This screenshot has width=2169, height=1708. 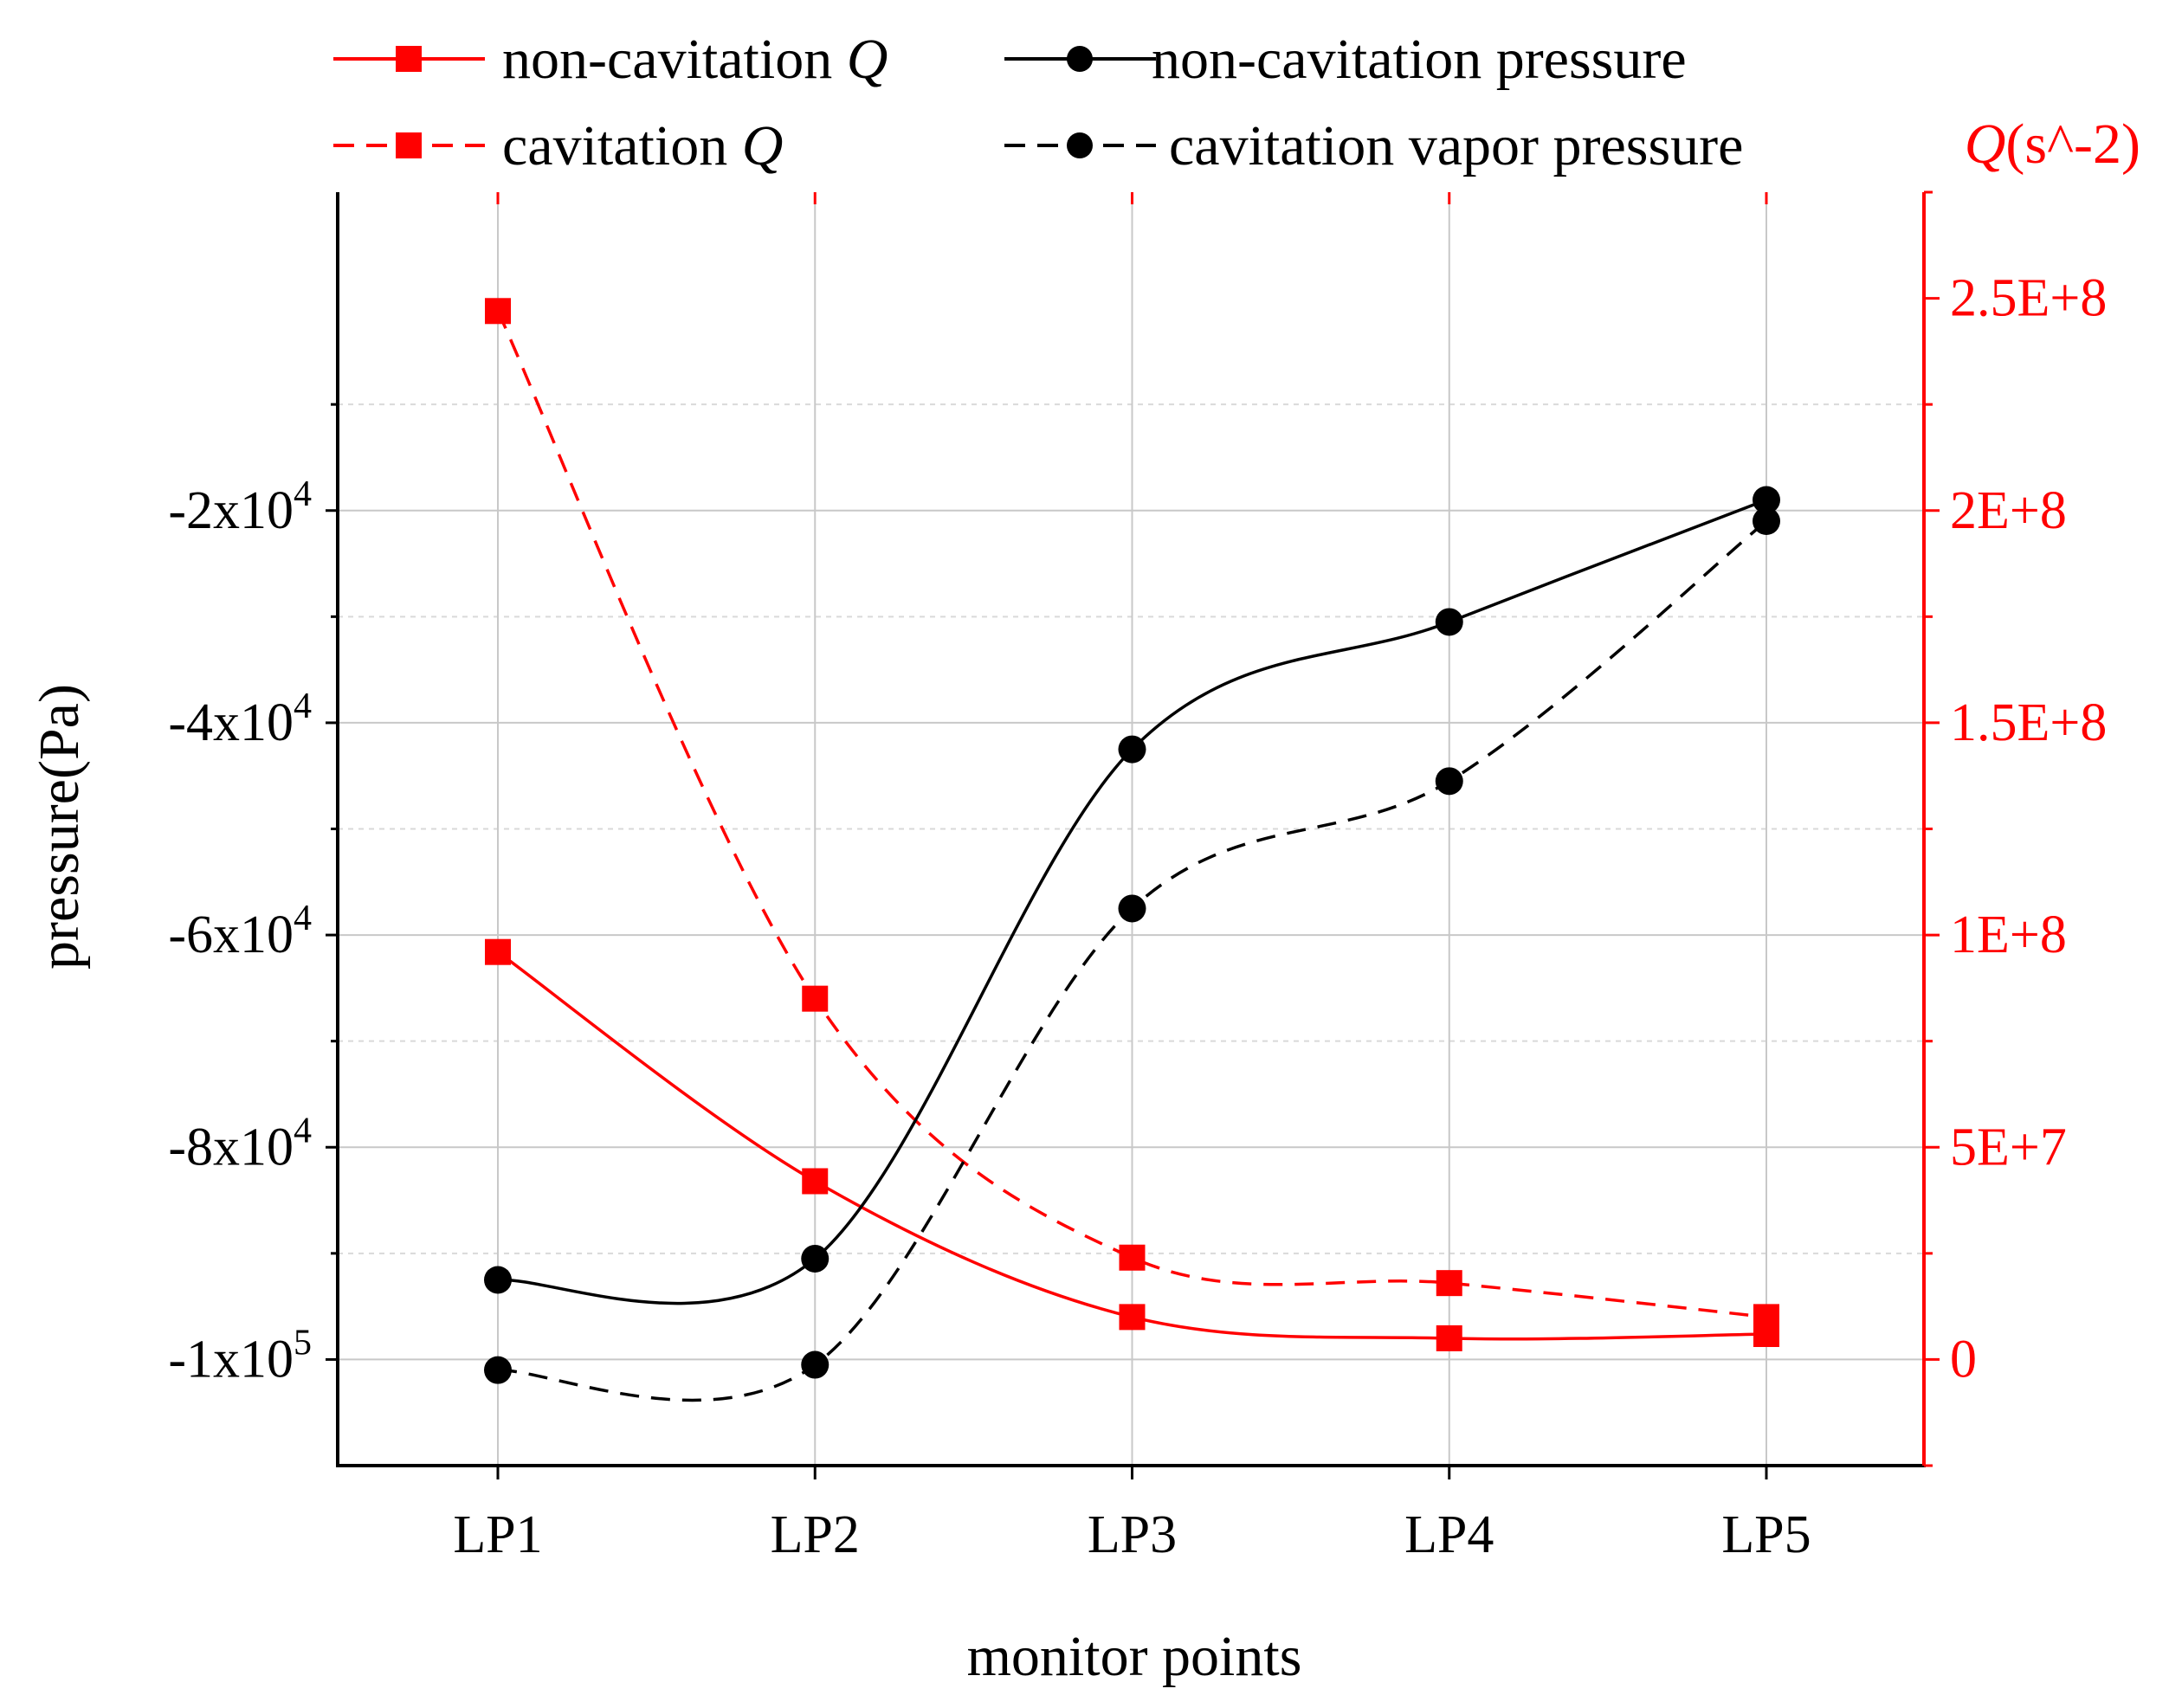 I want to click on legend-entry: cavitation vapor pressure, so click(x=1373, y=146).